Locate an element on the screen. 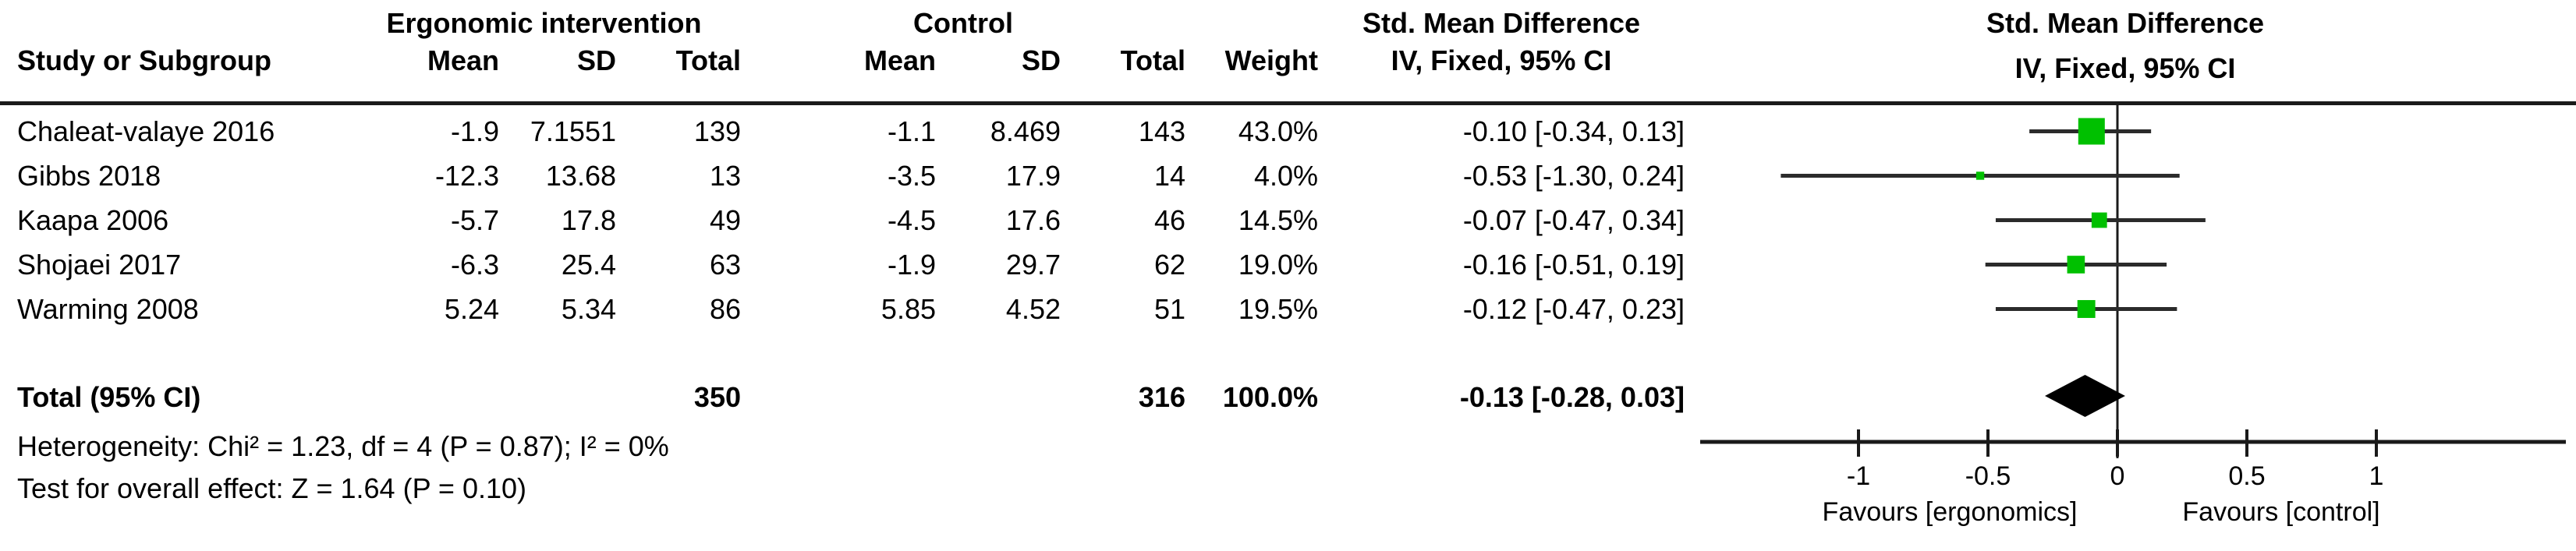 The width and height of the screenshot is (2576, 551). cell-weight: 14.5% is located at coordinates (1278, 220).